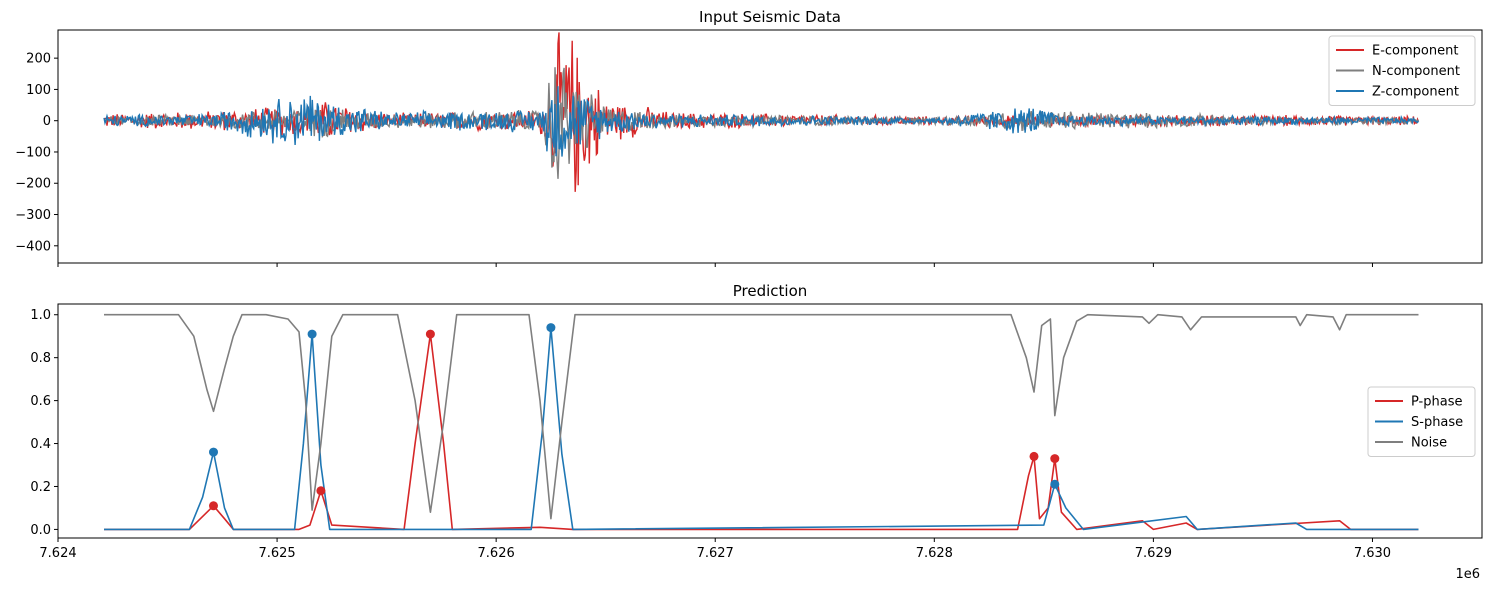 The height and width of the screenshot is (590, 1489). What do you see at coordinates (1429, 443) in the screenshot?
I see `bottom-legend-label: Noise` at bounding box center [1429, 443].